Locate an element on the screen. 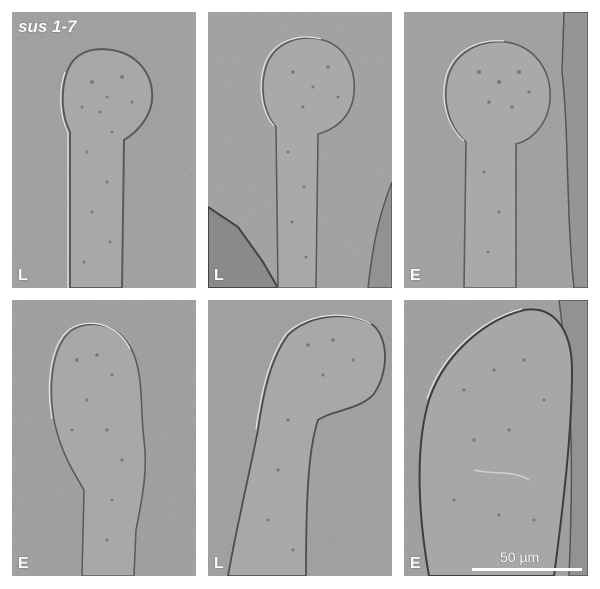 This screenshot has width=600, height=589. micrograph-panel-2: L is located at coordinates (300, 150).